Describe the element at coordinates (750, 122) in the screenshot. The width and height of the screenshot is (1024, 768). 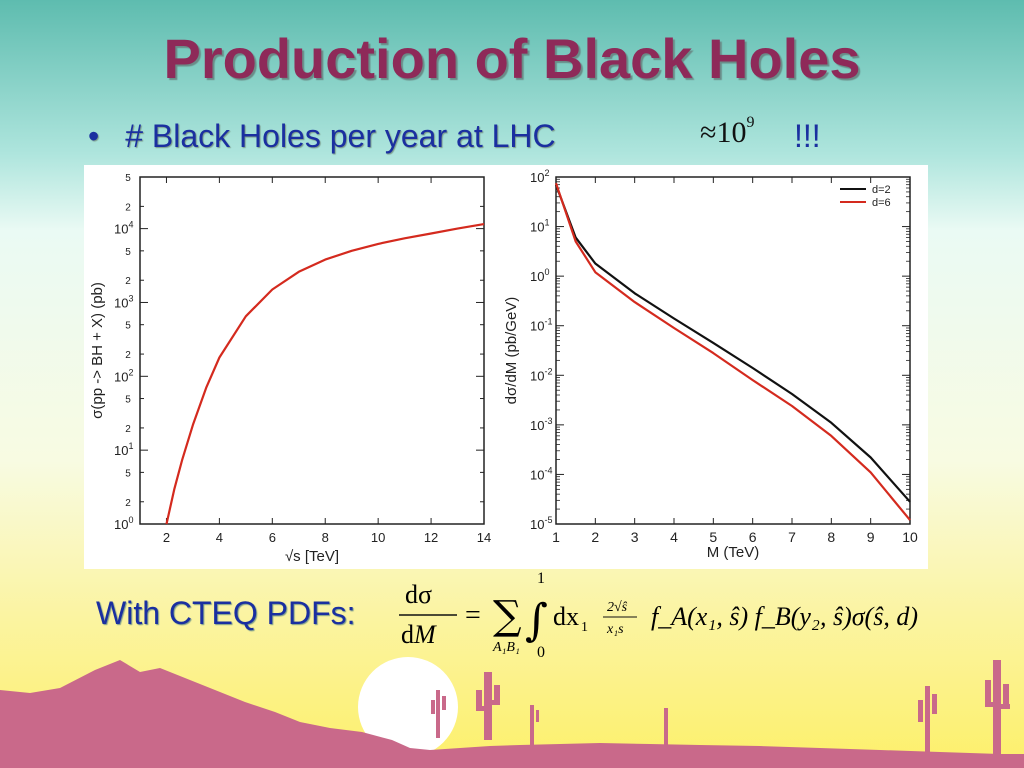
I see `approx-exponent: 9` at that location.